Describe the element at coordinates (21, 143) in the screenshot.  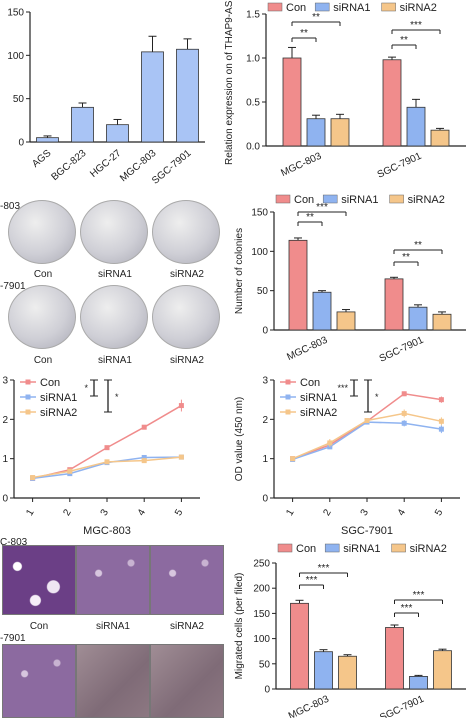
I see `chart-a-ytick-label: 0` at that location.